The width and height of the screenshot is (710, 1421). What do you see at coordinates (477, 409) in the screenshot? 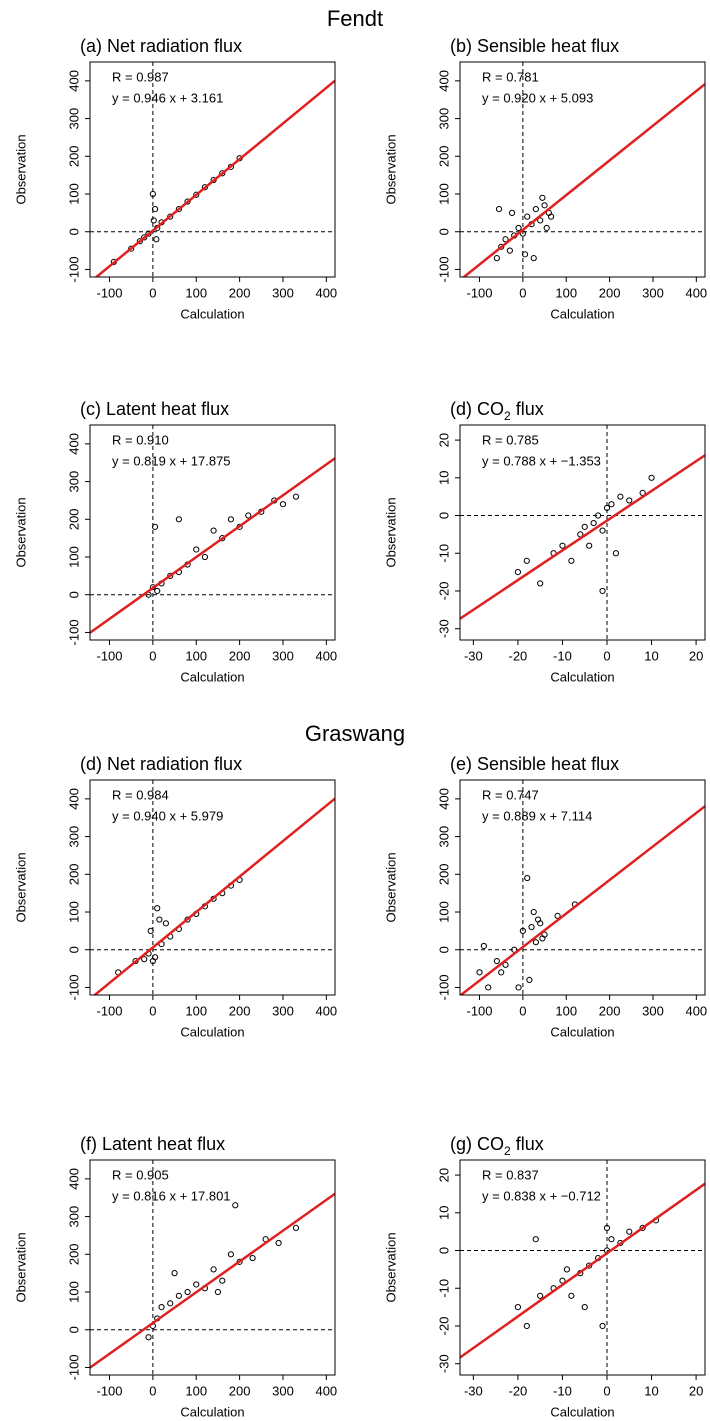
I see `title-part: (d) CO` at bounding box center [477, 409].